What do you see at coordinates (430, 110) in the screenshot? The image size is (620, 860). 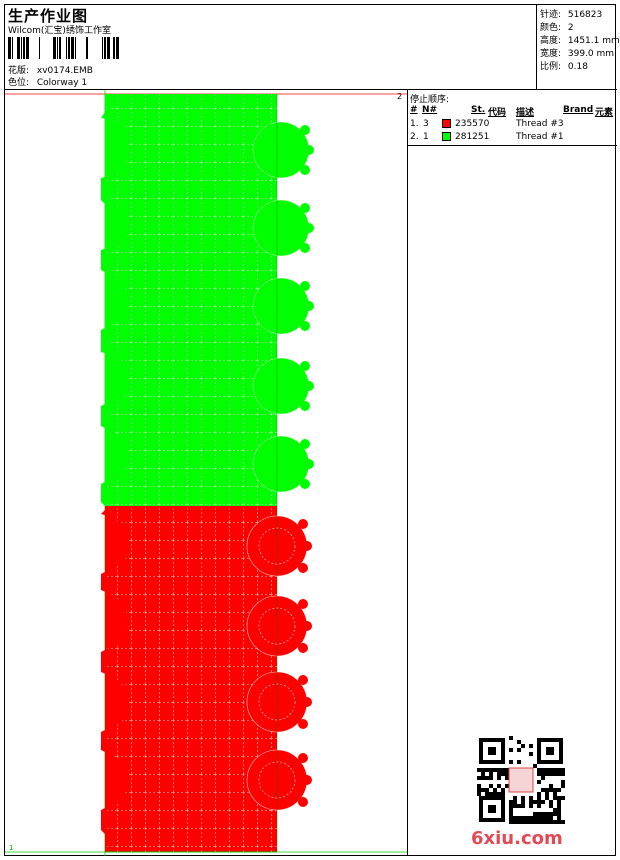 I see `col-n: N#` at bounding box center [430, 110].